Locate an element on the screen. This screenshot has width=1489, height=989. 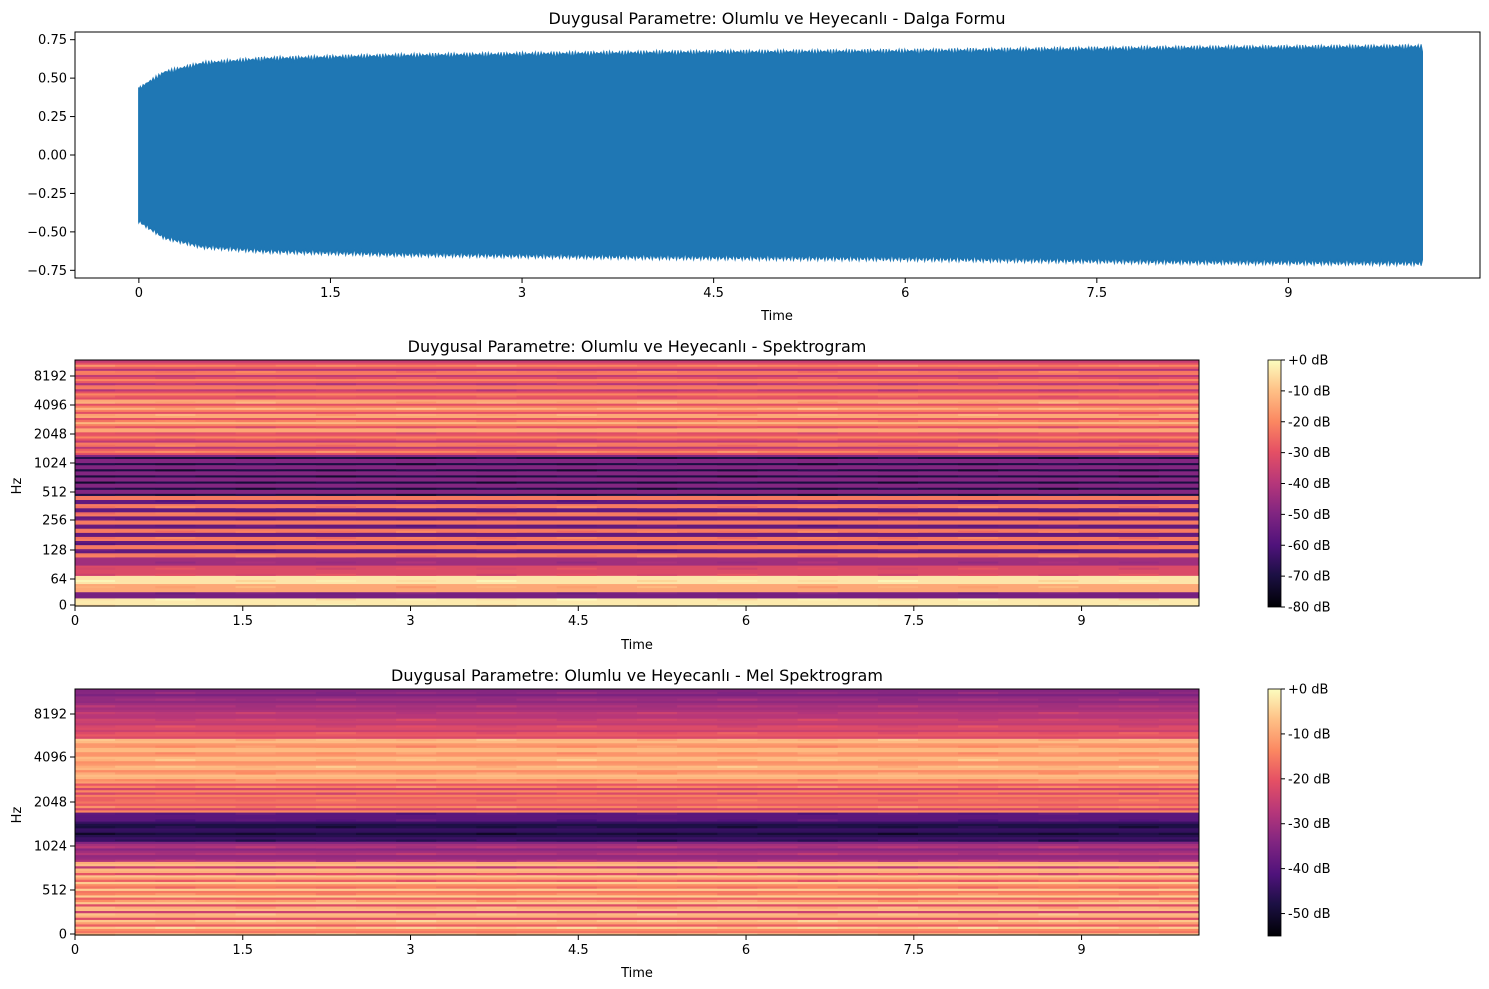
mel-spectrogram-ytick-label: 0 is located at coordinates (63, 935).